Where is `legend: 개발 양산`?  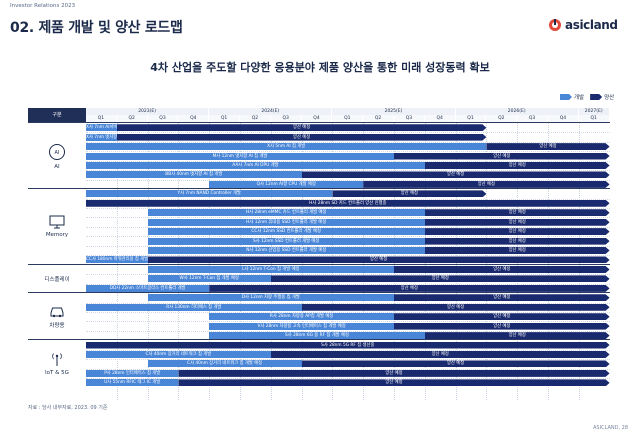 legend: 개발 양산 is located at coordinates (585, 97).